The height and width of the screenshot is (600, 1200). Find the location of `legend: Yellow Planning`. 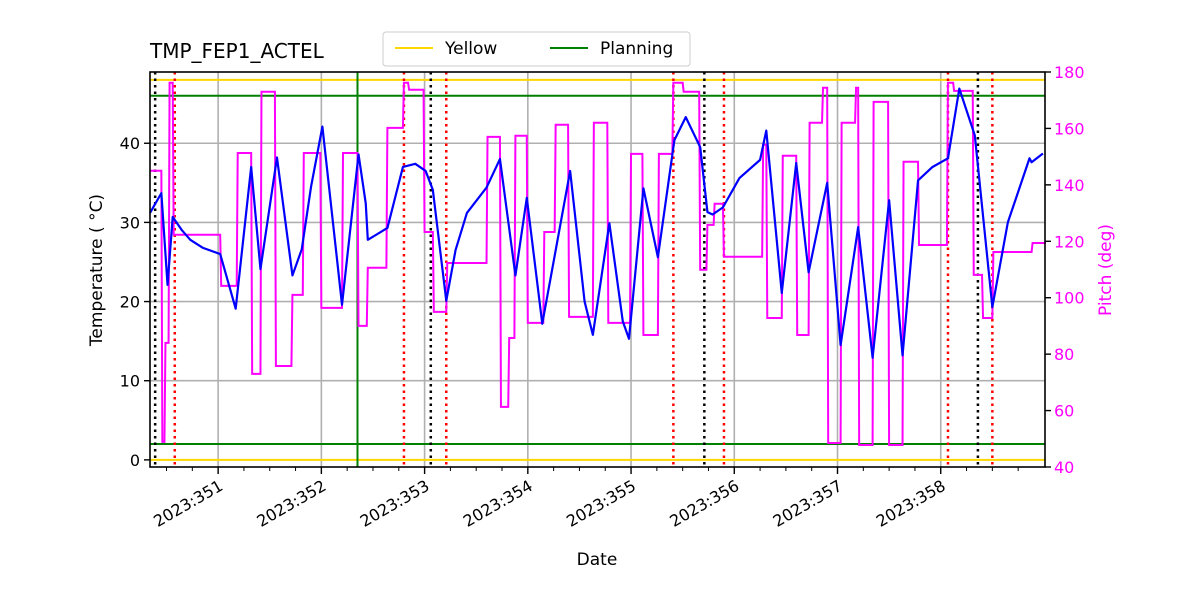

legend: Yellow Planning is located at coordinates (536, 49).